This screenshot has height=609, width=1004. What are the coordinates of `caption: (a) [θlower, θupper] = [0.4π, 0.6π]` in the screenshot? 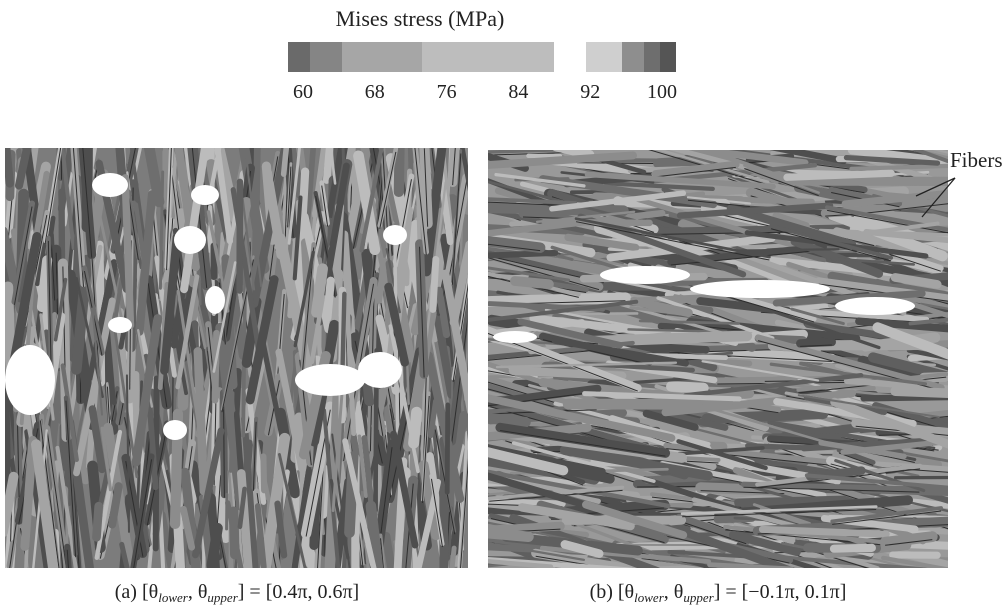 It's located at (237, 593).